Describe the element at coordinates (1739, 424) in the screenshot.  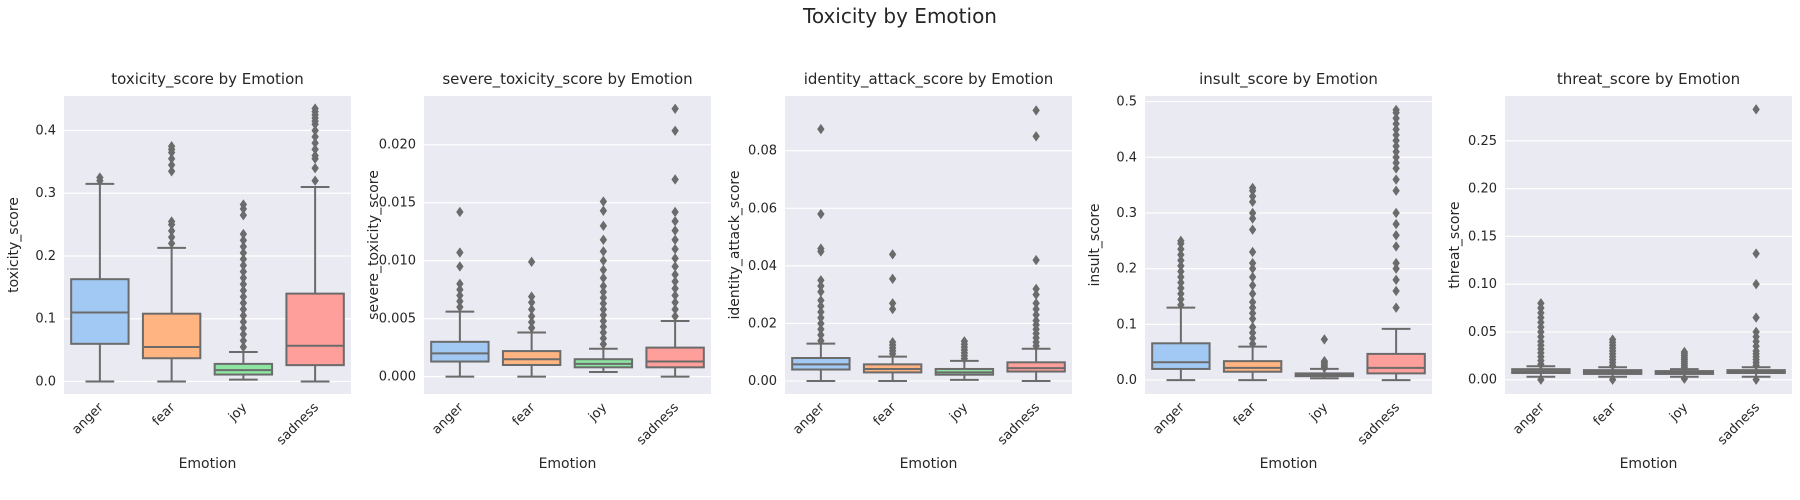
I see `x-tick-label: sadness` at that location.